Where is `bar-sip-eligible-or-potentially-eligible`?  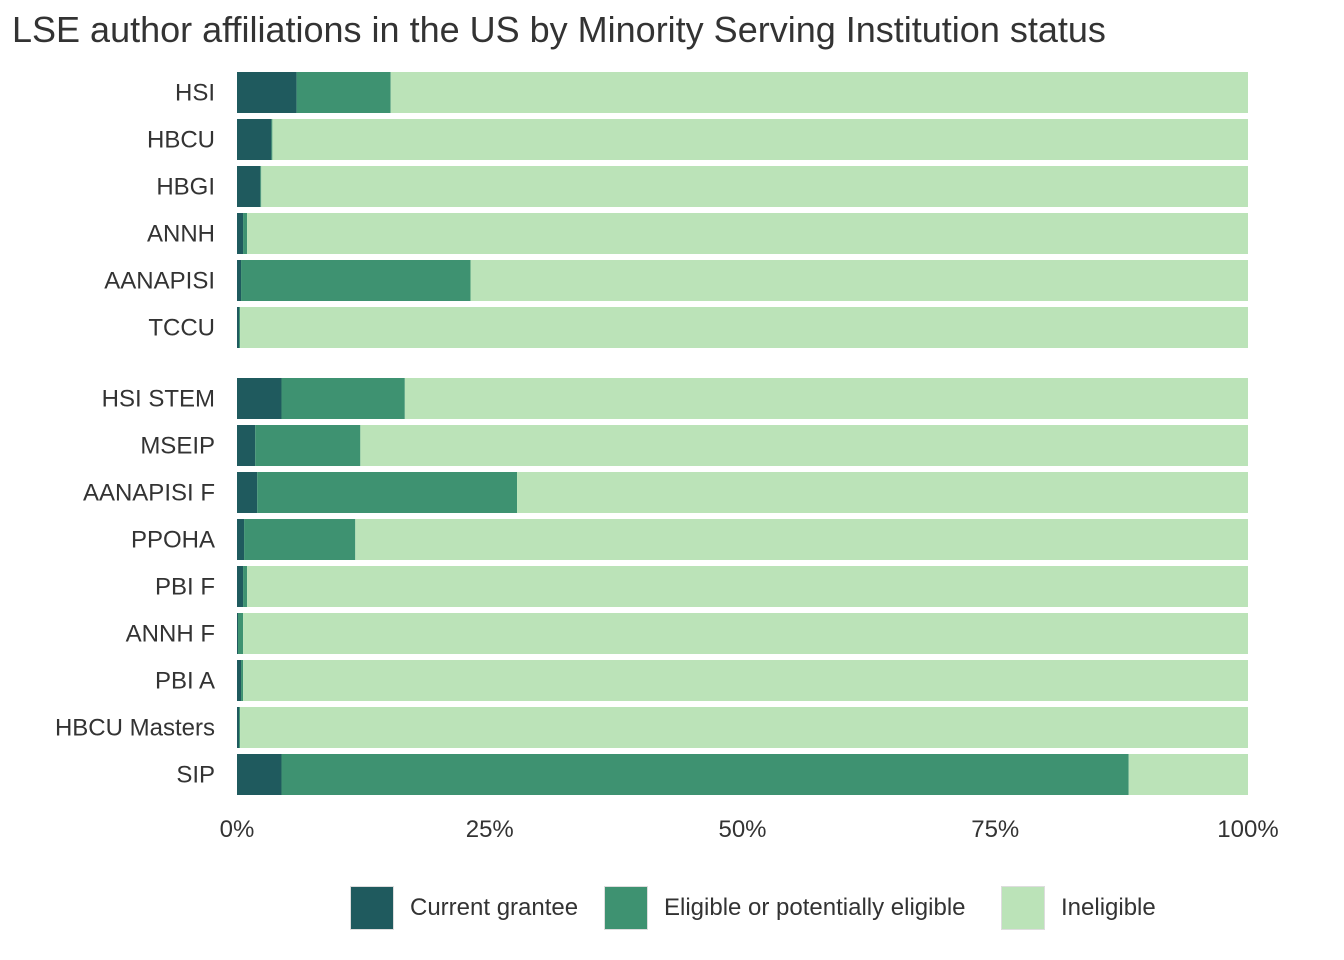 bar-sip-eligible-or-potentially-eligible is located at coordinates (705, 774).